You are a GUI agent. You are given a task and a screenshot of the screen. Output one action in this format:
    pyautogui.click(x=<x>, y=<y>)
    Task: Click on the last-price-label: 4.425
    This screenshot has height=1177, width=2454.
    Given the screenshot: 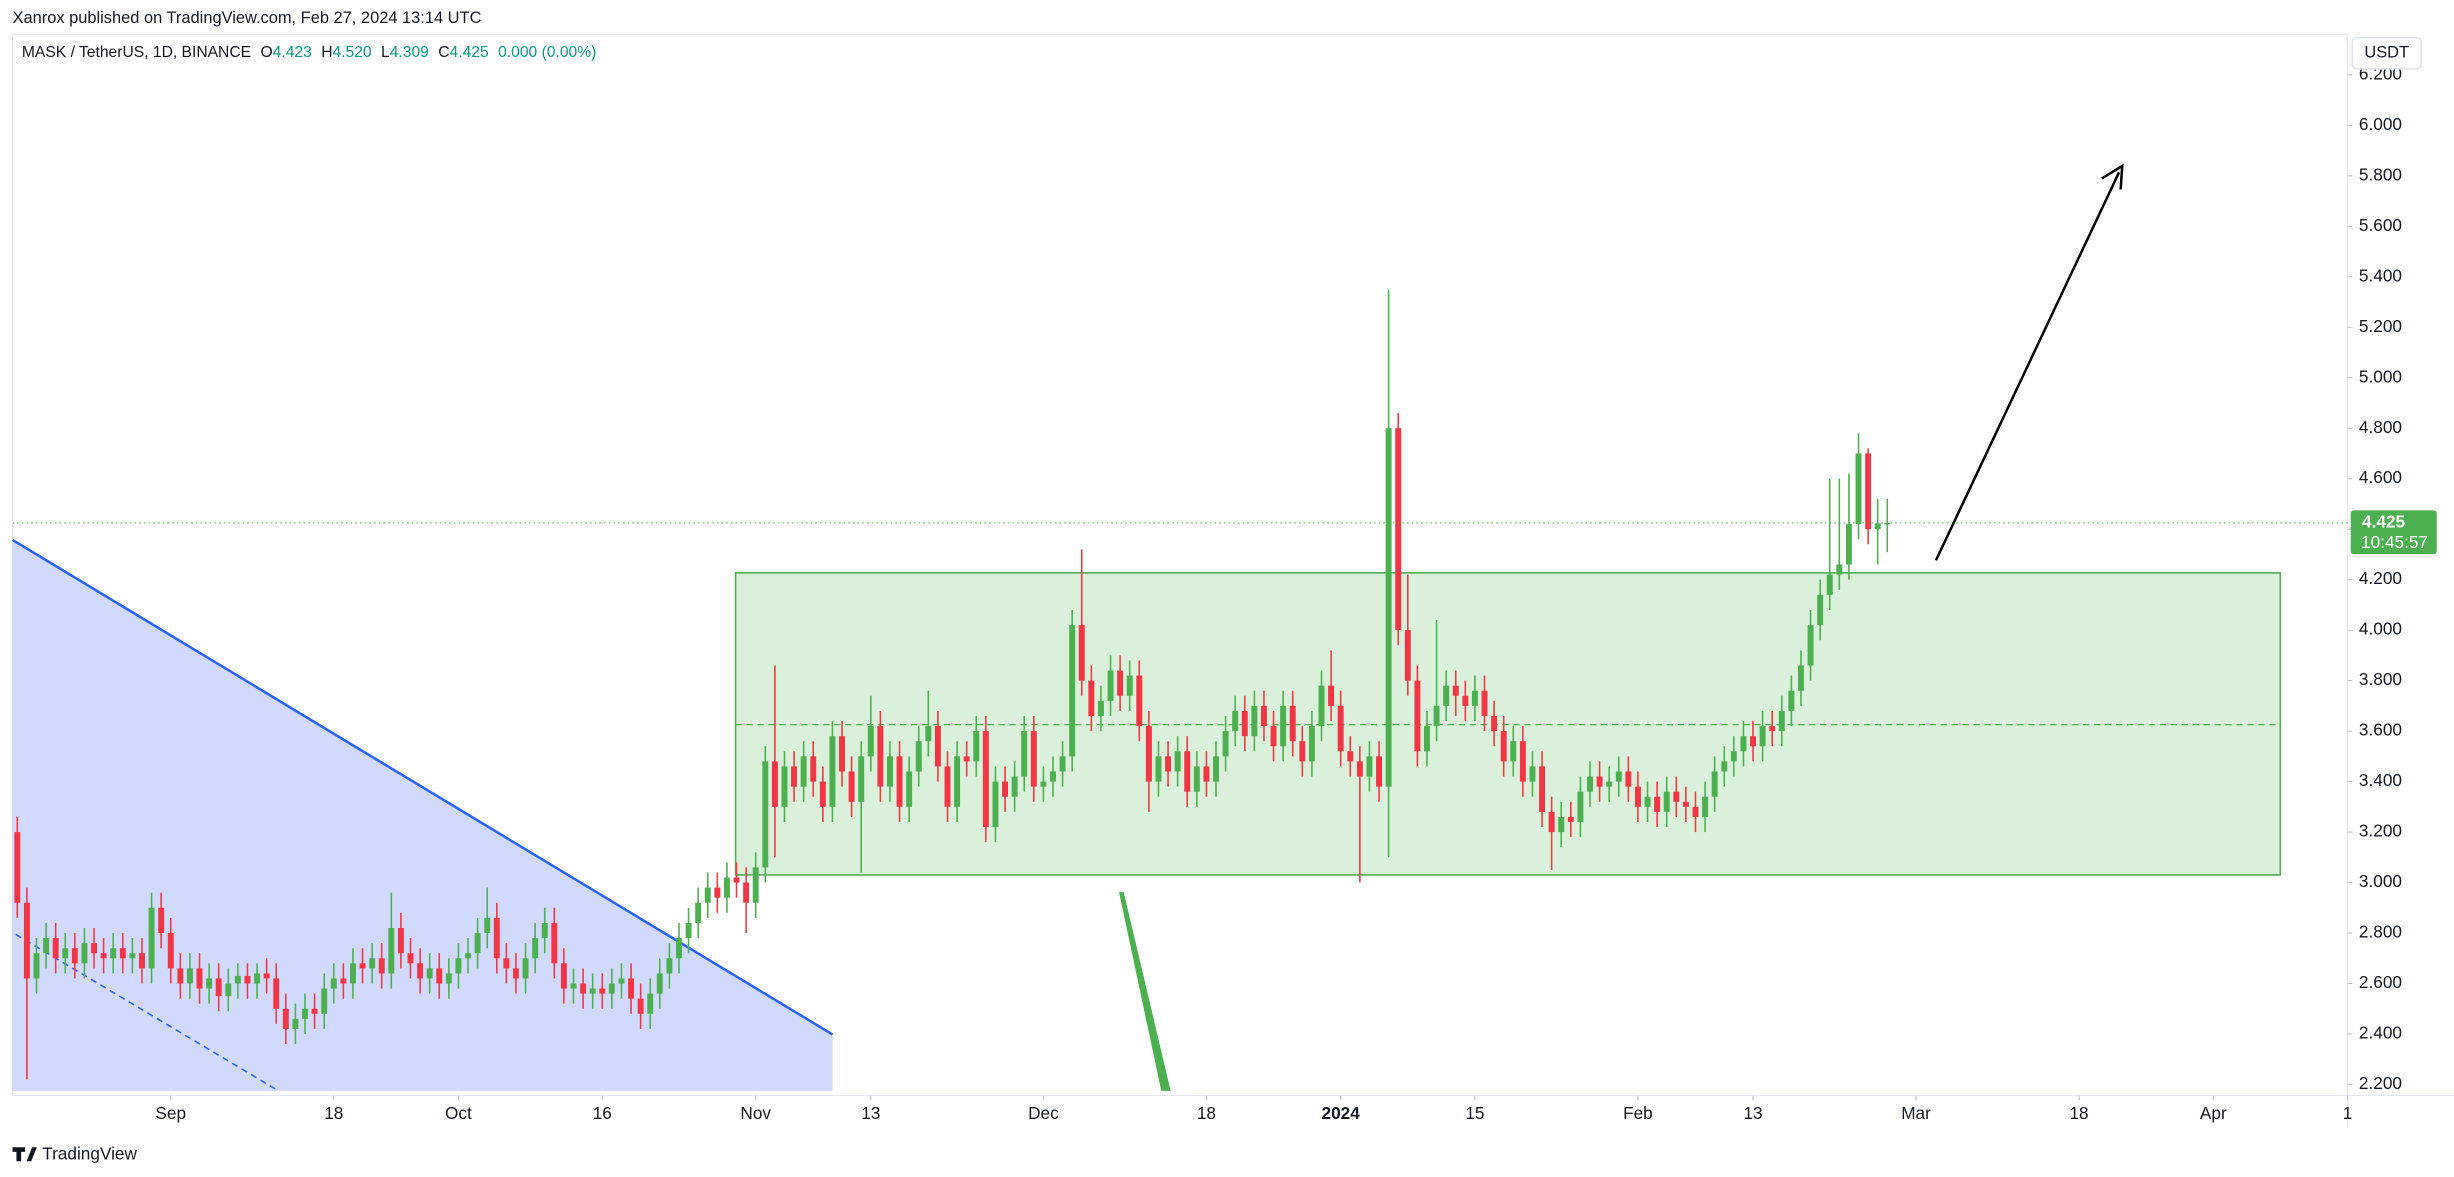 What is the action you would take?
    pyautogui.click(x=2383, y=521)
    